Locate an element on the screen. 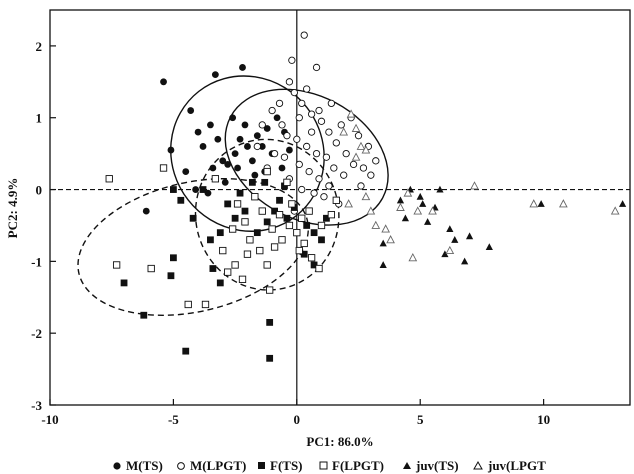 This screenshot has height=474, width=634. legend-marker-open-square is located at coordinates (323, 465).